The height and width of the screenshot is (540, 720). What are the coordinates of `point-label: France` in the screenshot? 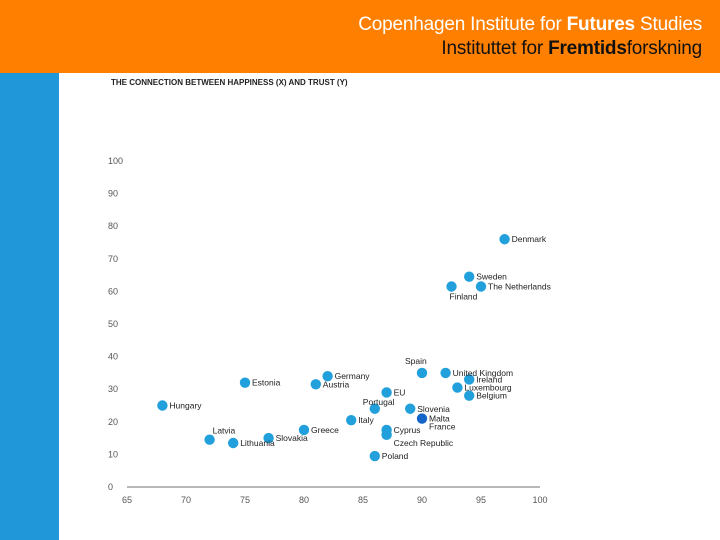 It's located at (442, 427).